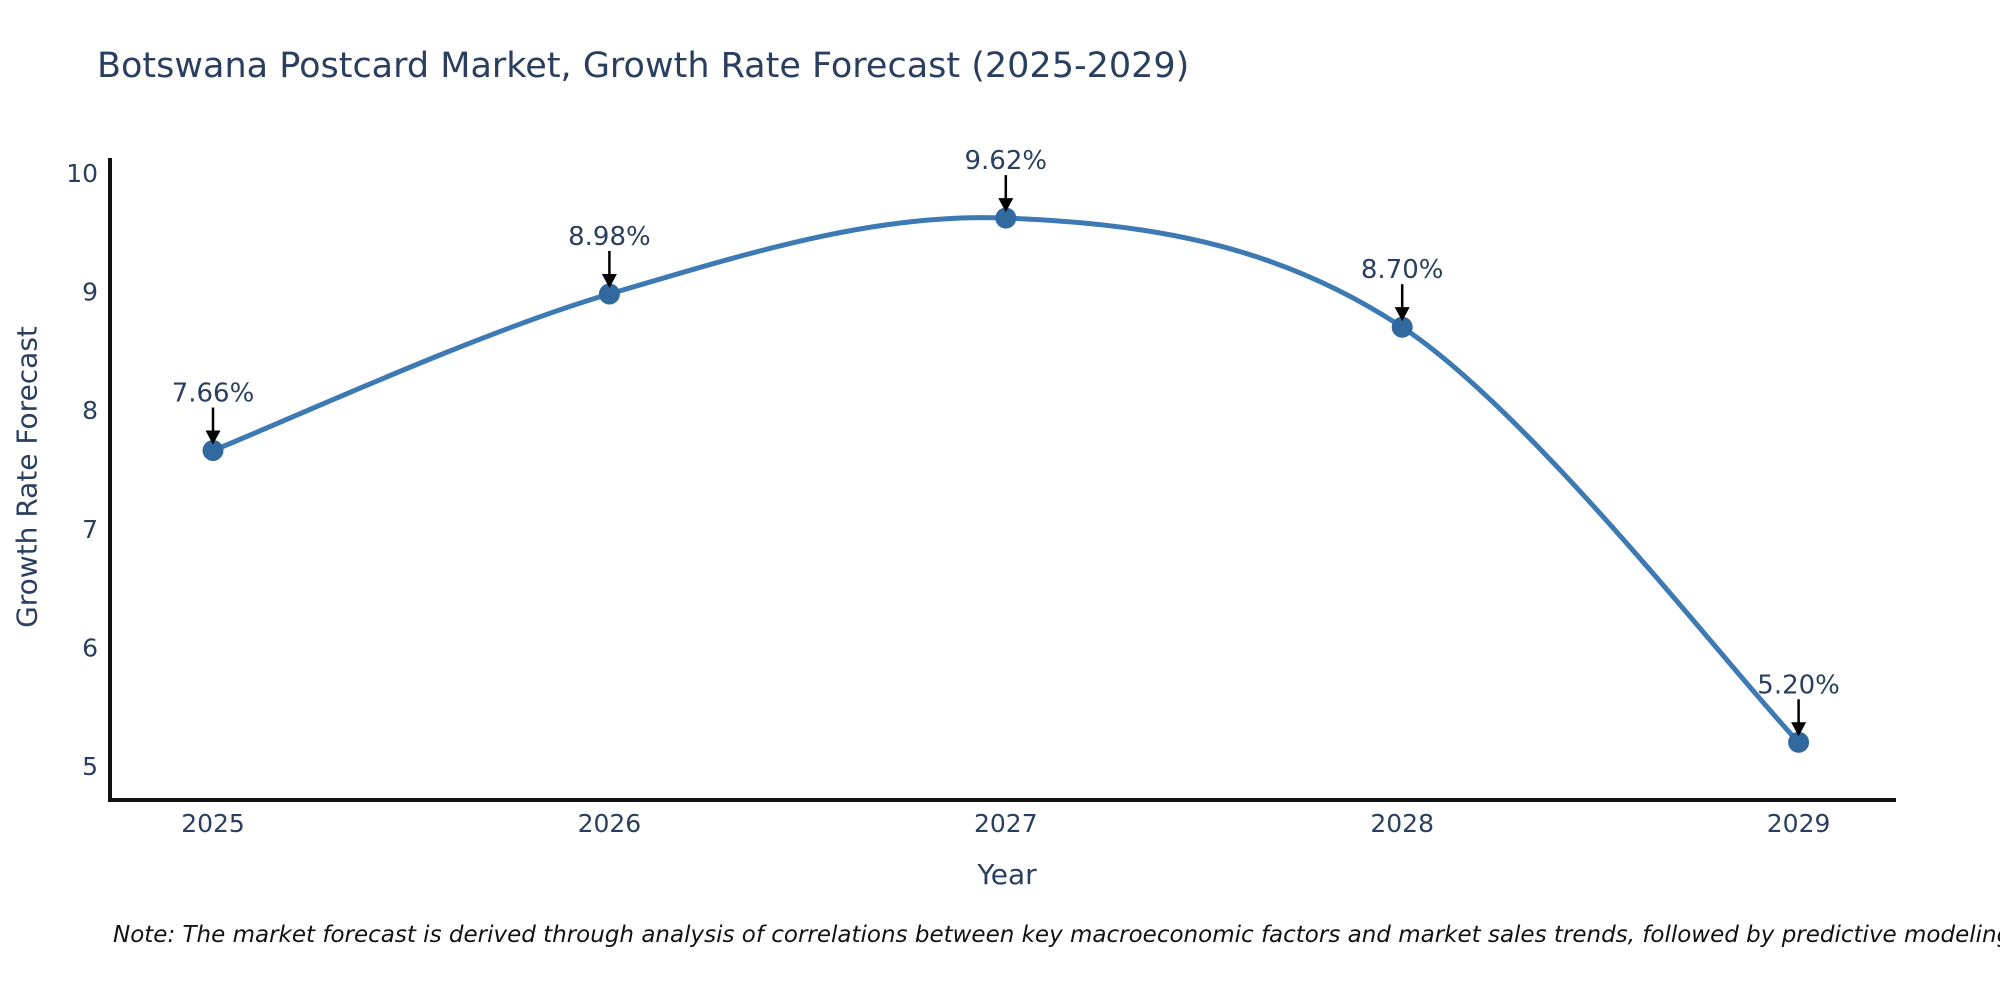  I want to click on y-axis-title: Growth Rate Forecast, so click(27, 477).